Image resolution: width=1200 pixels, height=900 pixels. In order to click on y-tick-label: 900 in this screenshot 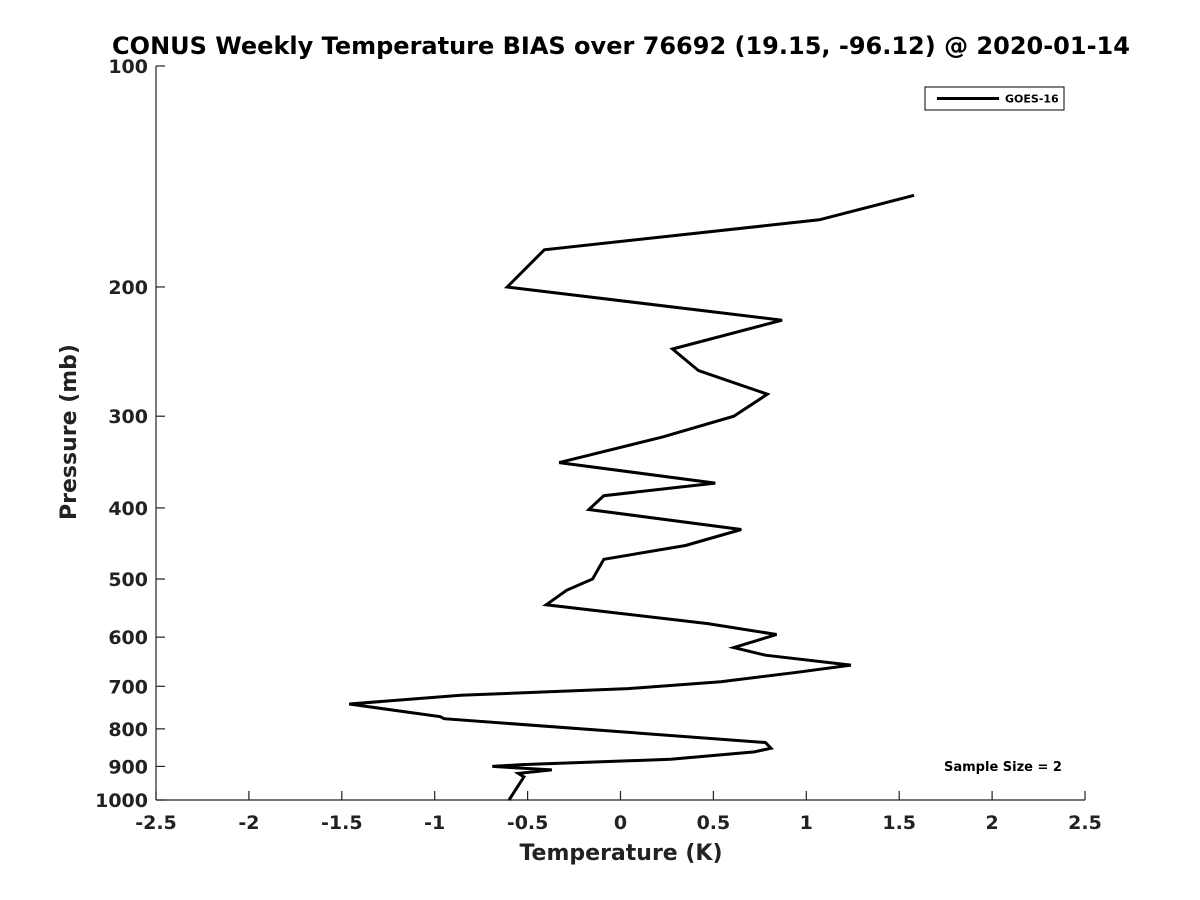, I will do `click(128, 767)`.